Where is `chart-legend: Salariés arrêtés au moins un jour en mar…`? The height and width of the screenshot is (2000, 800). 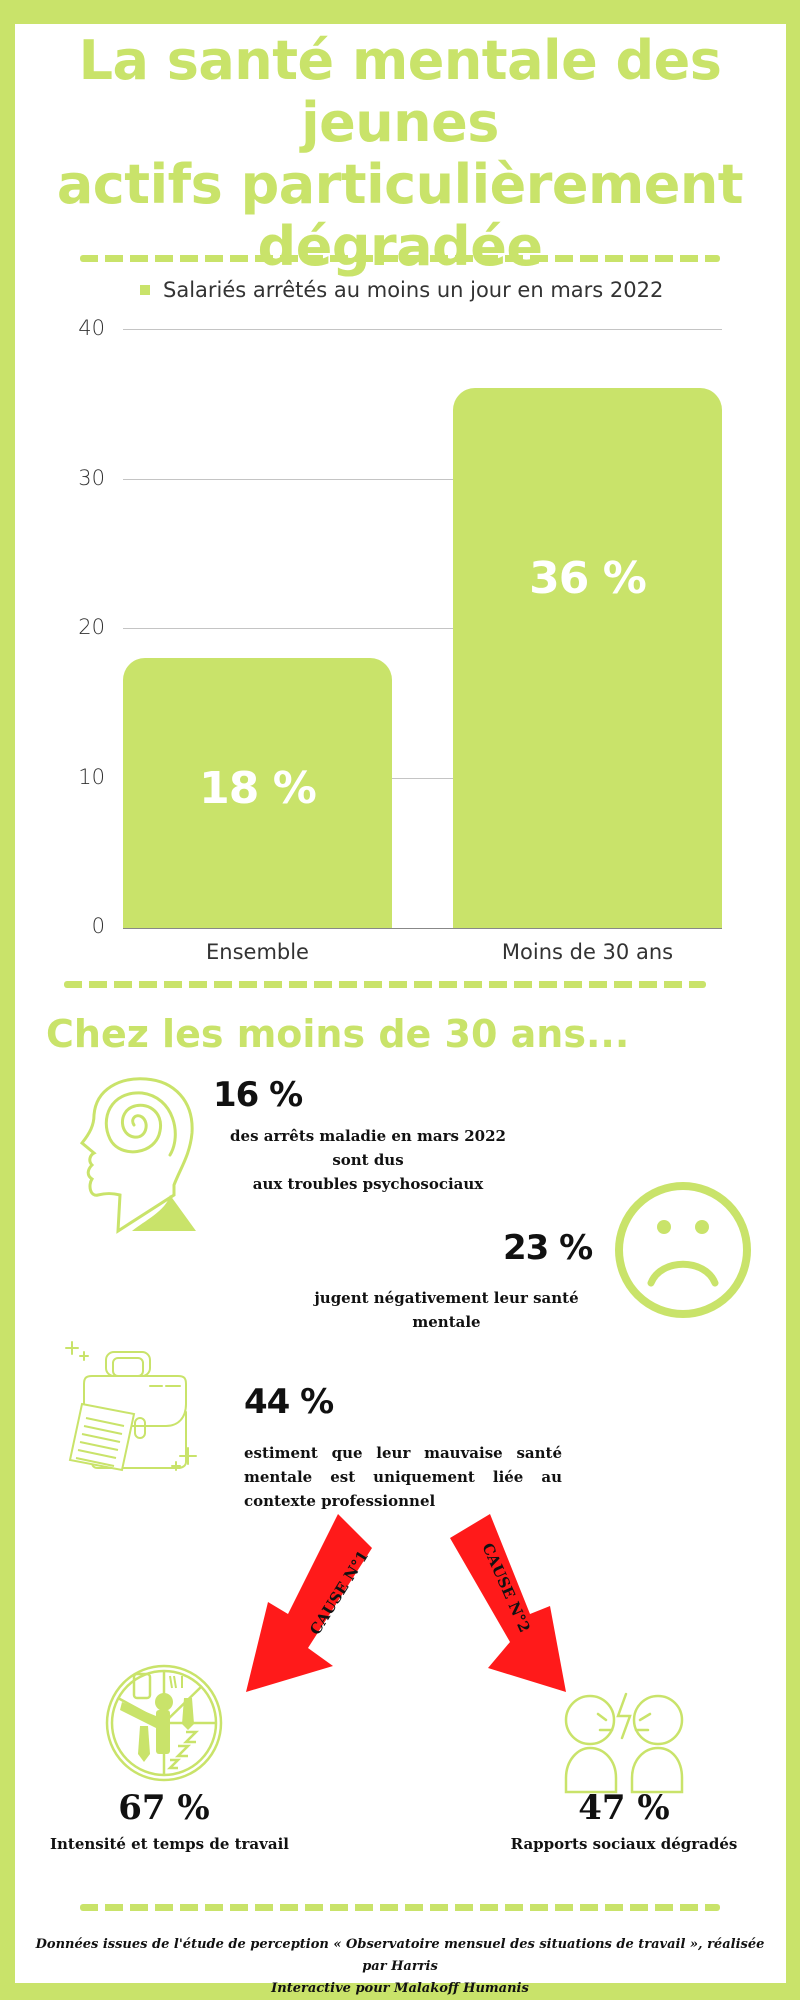
chart-legend: Salariés arrêtés au moins un jour en mar… is located at coordinates (401, 290).